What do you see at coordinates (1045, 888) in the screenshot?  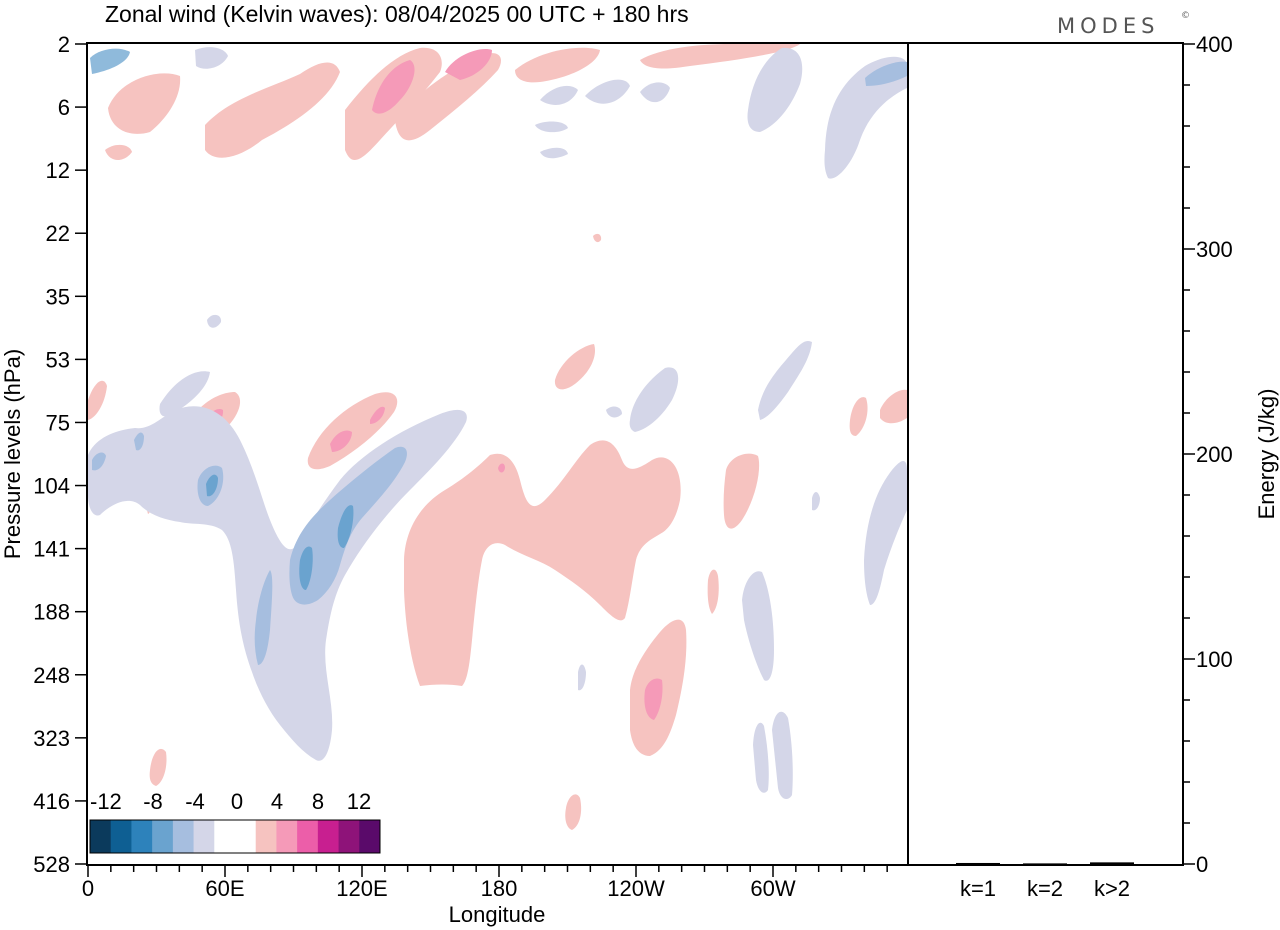 I see `energy-category-label: k=2` at bounding box center [1045, 888].